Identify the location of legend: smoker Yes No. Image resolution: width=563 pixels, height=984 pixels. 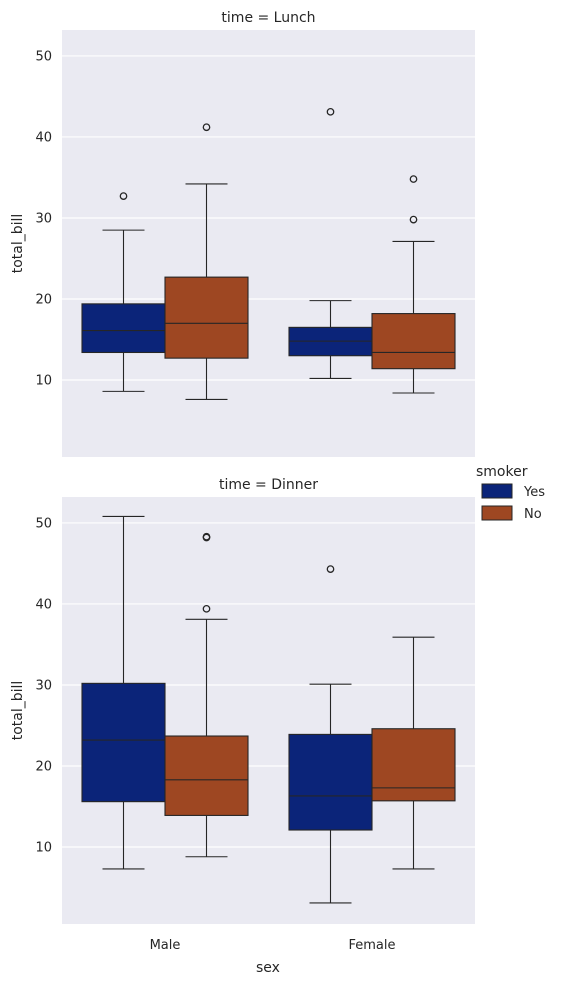
(510, 493).